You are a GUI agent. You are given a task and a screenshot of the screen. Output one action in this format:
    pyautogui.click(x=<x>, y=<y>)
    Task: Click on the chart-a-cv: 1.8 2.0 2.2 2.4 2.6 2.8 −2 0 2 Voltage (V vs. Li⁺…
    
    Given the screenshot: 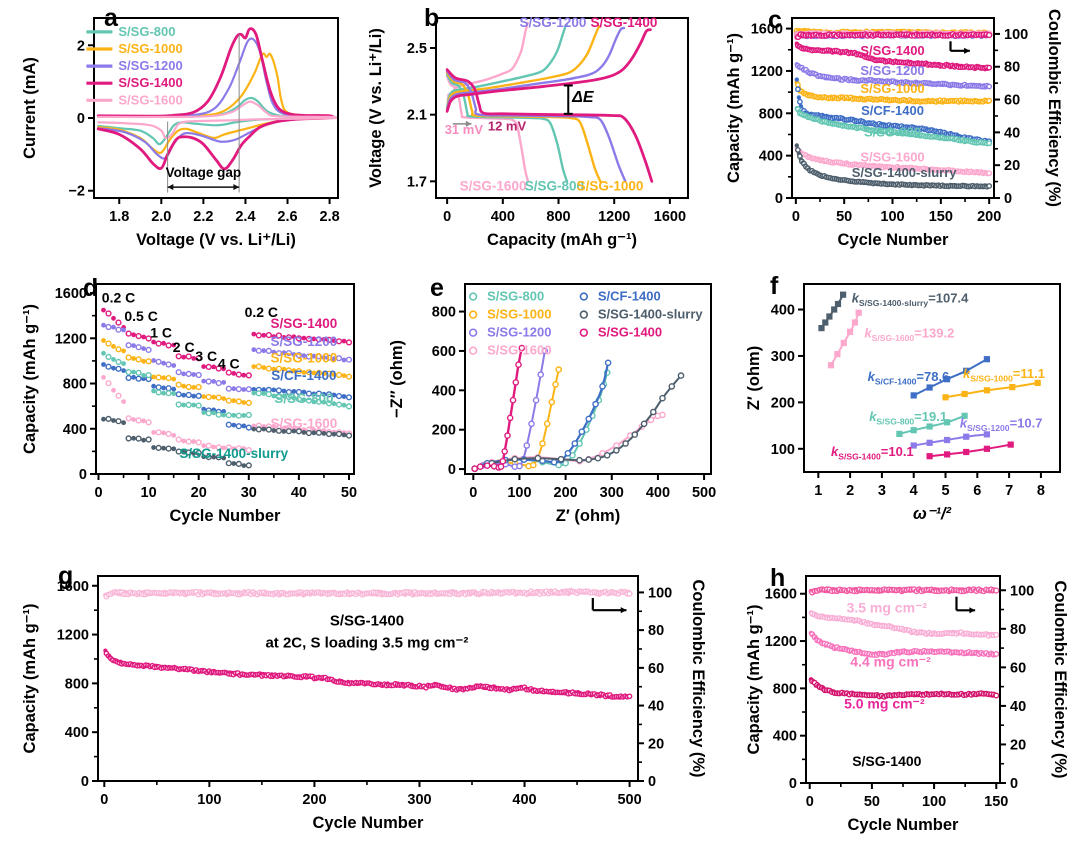 What is the action you would take?
    pyautogui.click(x=180, y=133)
    